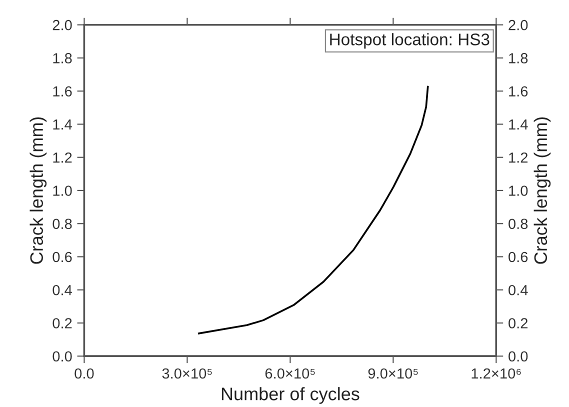 Image resolution: width=569 pixels, height=407 pixels. I want to click on y-tick-label: 1.6, so click(62, 91).